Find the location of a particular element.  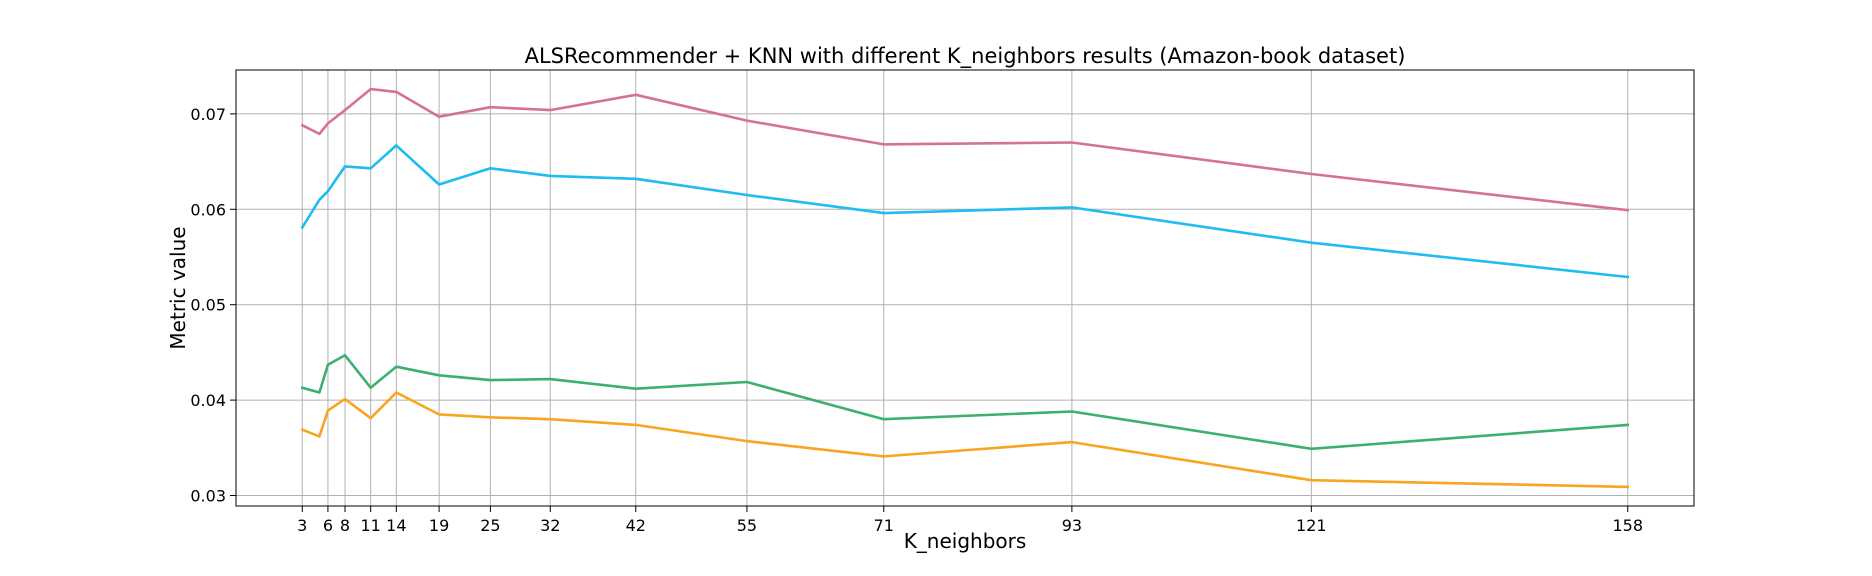

x-tick-label: 19 is located at coordinates (439, 525).